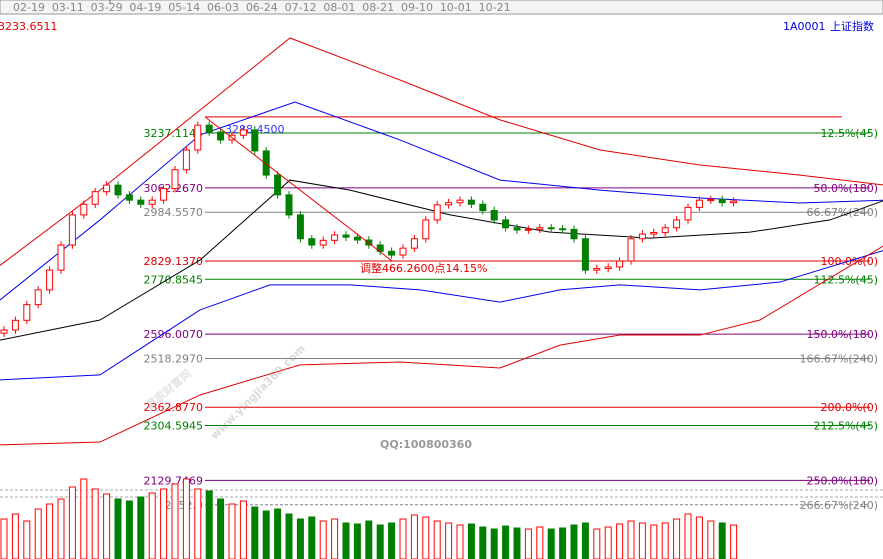  Describe the element at coordinates (417, 7) in the screenshot. I see `date-tick: 09-10` at that location.